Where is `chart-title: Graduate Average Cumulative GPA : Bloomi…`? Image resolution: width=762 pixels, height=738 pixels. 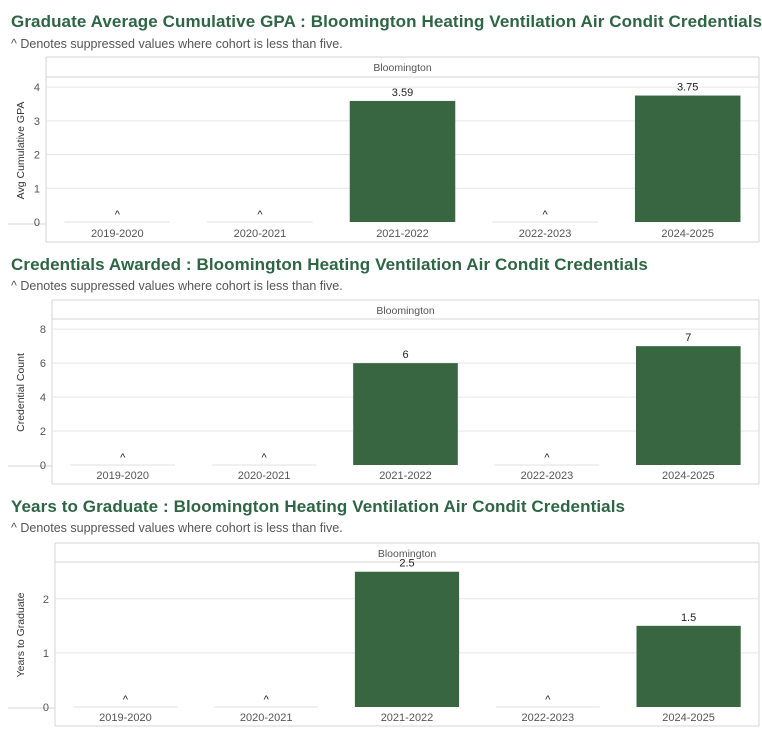
chart-title: Graduate Average Cumulative GPA : Bloomi… is located at coordinates (386, 21).